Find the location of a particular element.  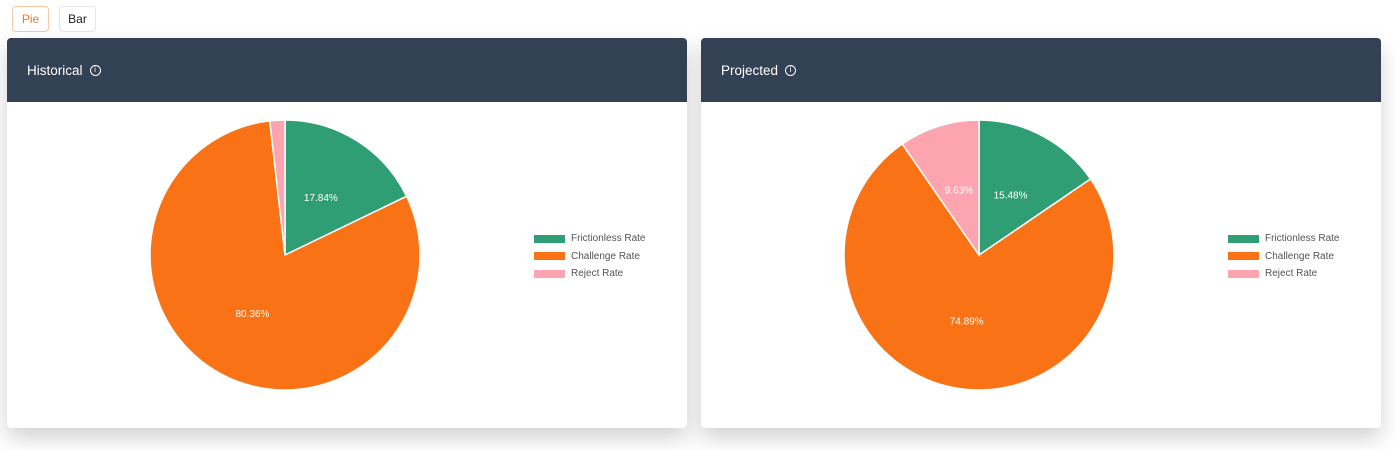

slice-label: 74.89% is located at coordinates (967, 321).